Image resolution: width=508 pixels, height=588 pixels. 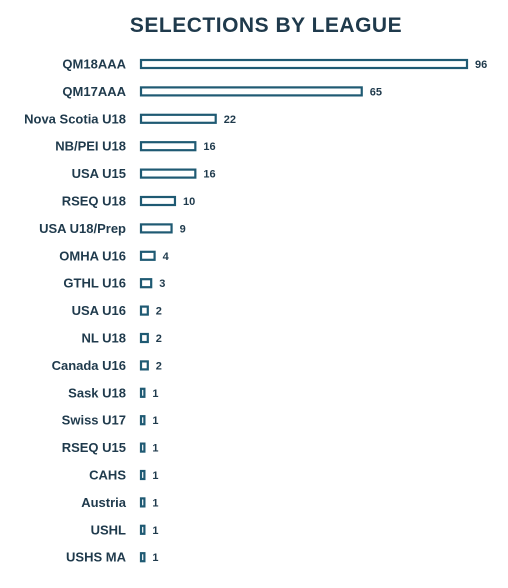 What do you see at coordinates (94, 283) in the screenshot?
I see `category-label: GTHL U16` at bounding box center [94, 283].